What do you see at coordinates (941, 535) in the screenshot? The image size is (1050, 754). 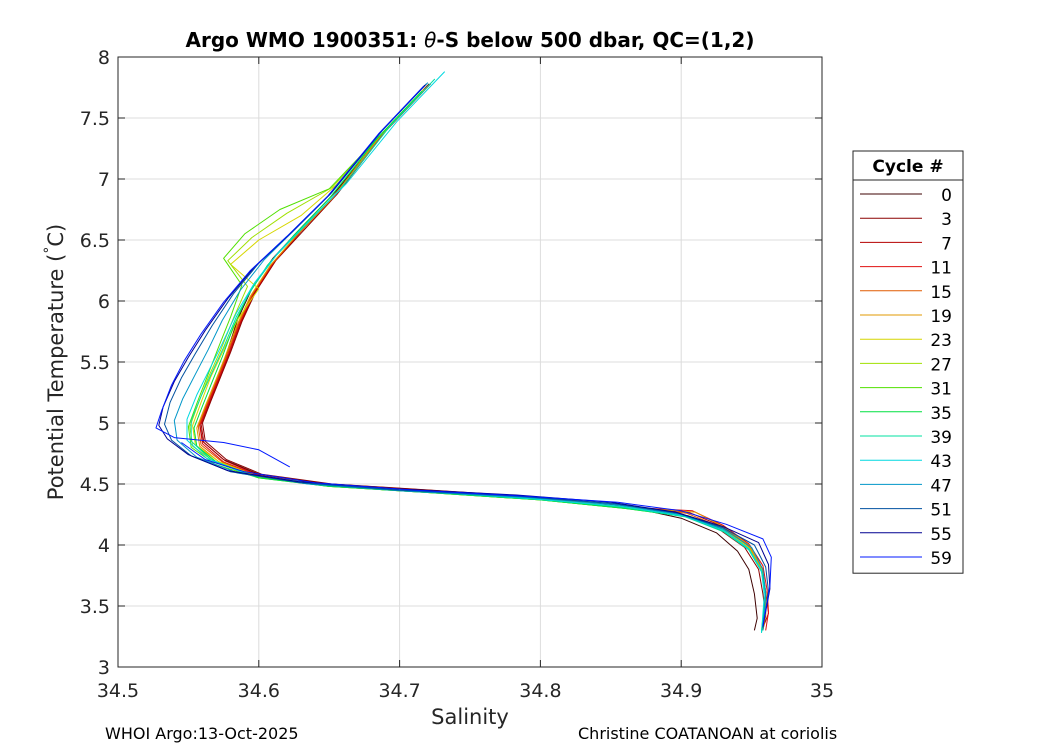 I see `legend-label-cycle-55: 55` at bounding box center [941, 535].